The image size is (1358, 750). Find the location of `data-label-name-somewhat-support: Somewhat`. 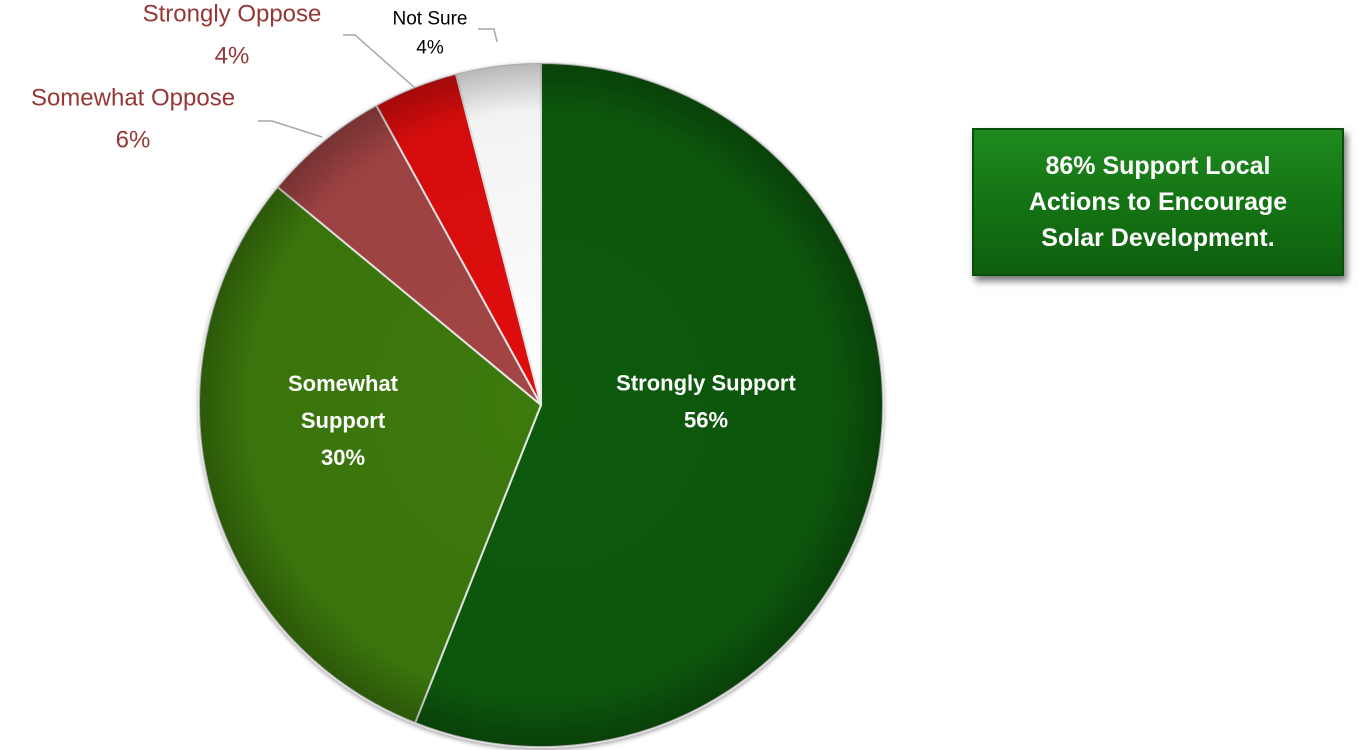

data-label-name-somewhat-support: Somewhat is located at coordinates (343, 383).